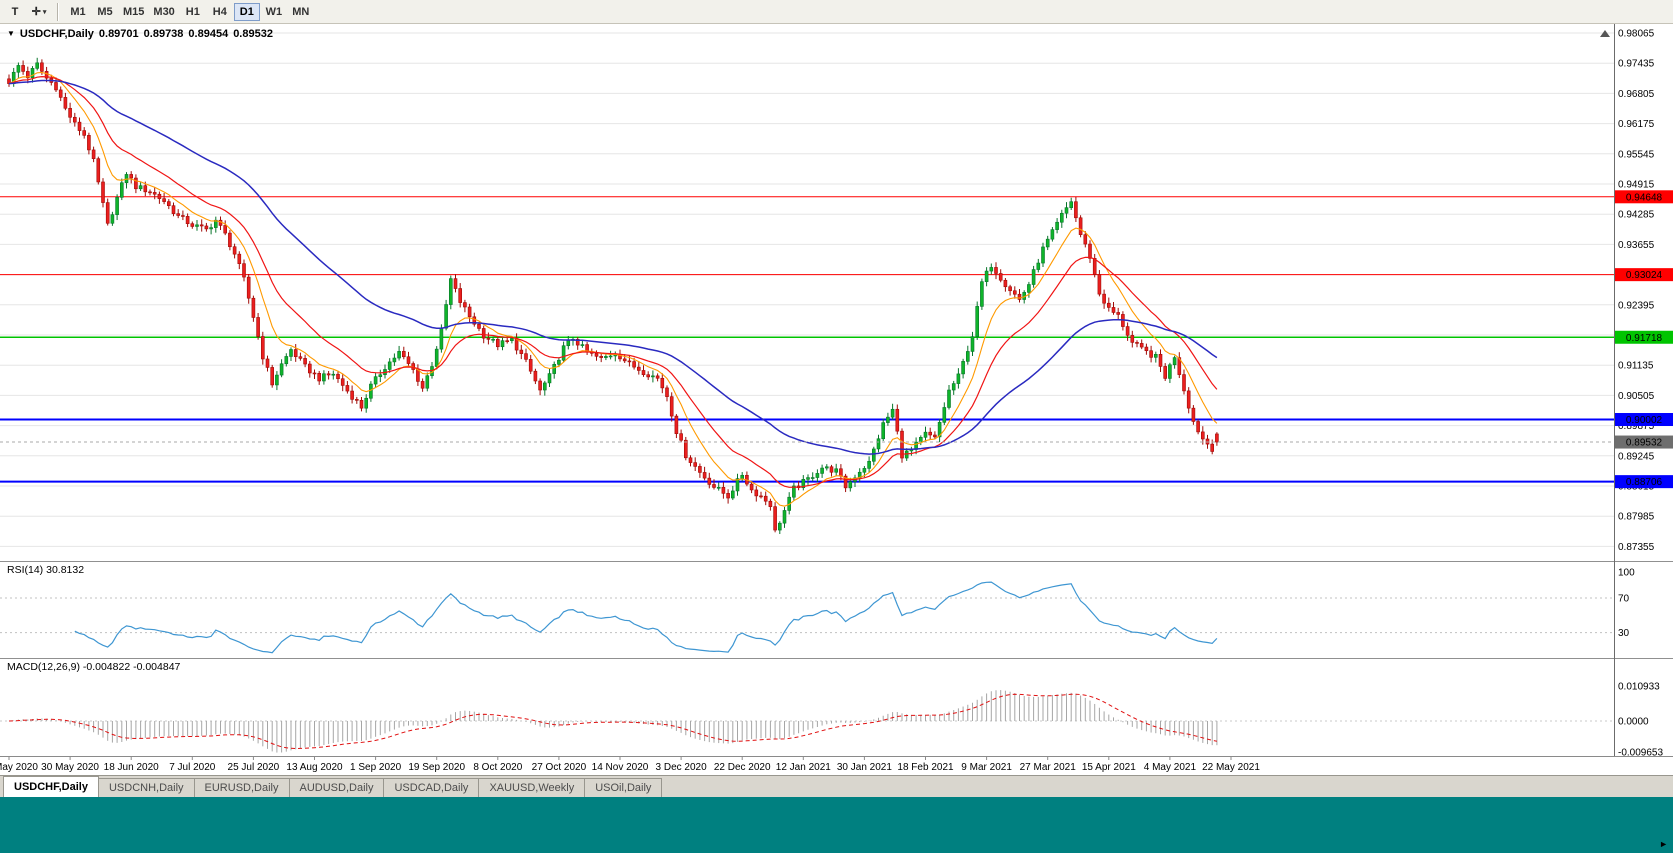  Describe the element at coordinates (78, 12) in the screenshot. I see `timeframe-m1: M1` at that location.